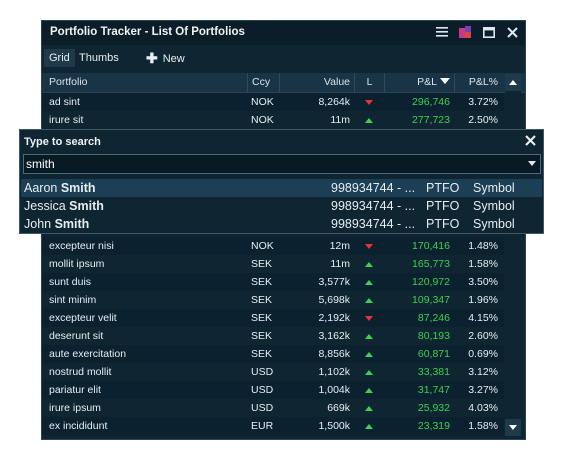 The width and height of the screenshot is (575, 470). I want to click on cell-portfolio: irure ipsum, so click(75, 408).